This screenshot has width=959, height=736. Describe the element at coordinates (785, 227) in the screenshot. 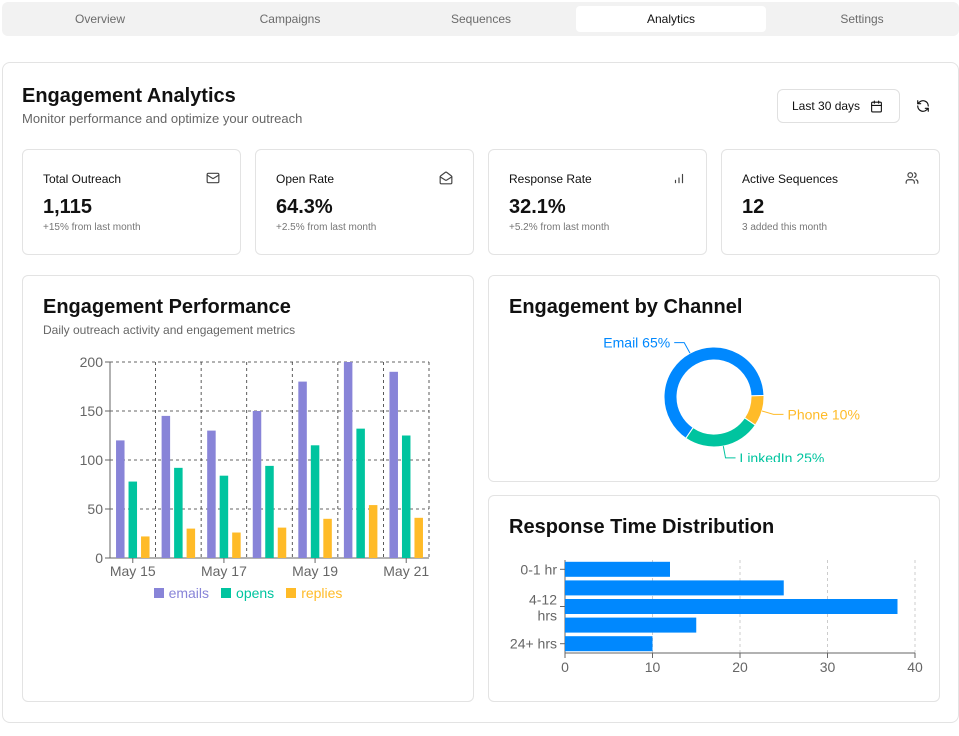

I see `stat-change: 3 added this month` at that location.